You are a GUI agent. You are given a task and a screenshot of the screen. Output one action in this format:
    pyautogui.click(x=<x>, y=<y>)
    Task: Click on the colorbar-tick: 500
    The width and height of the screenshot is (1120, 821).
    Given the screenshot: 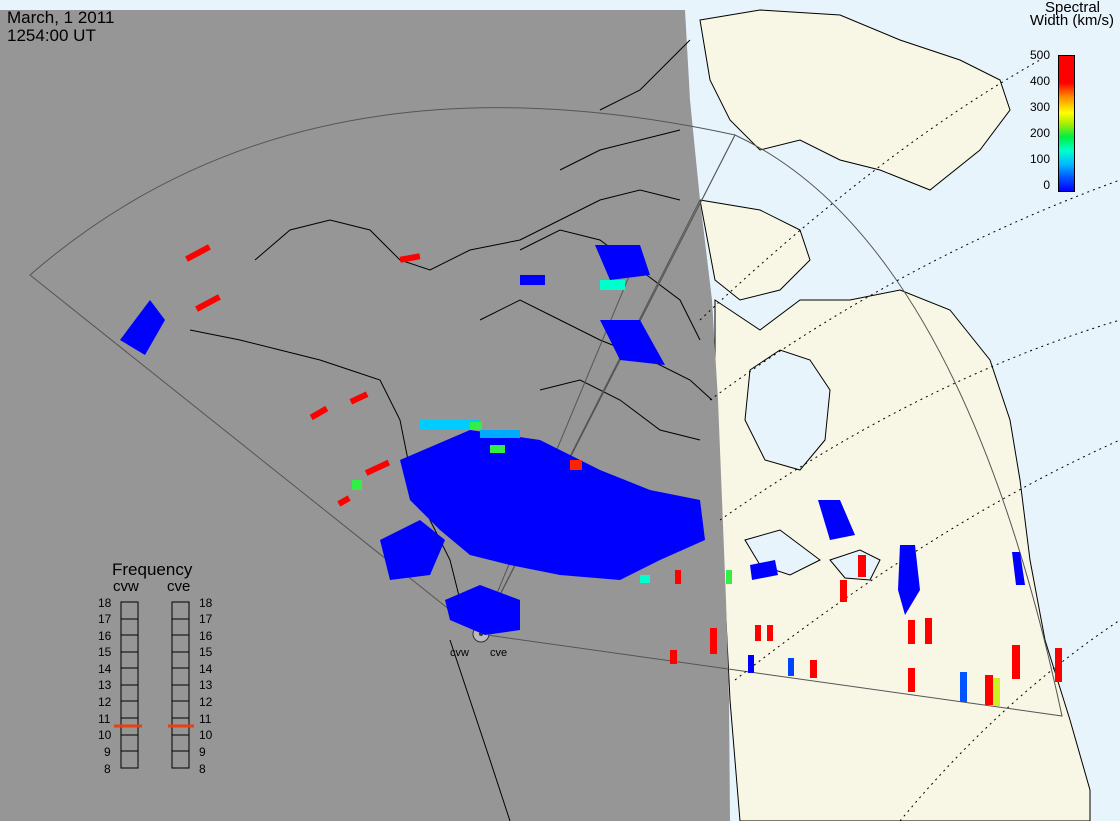 What is the action you would take?
    pyautogui.click(x=1039, y=55)
    